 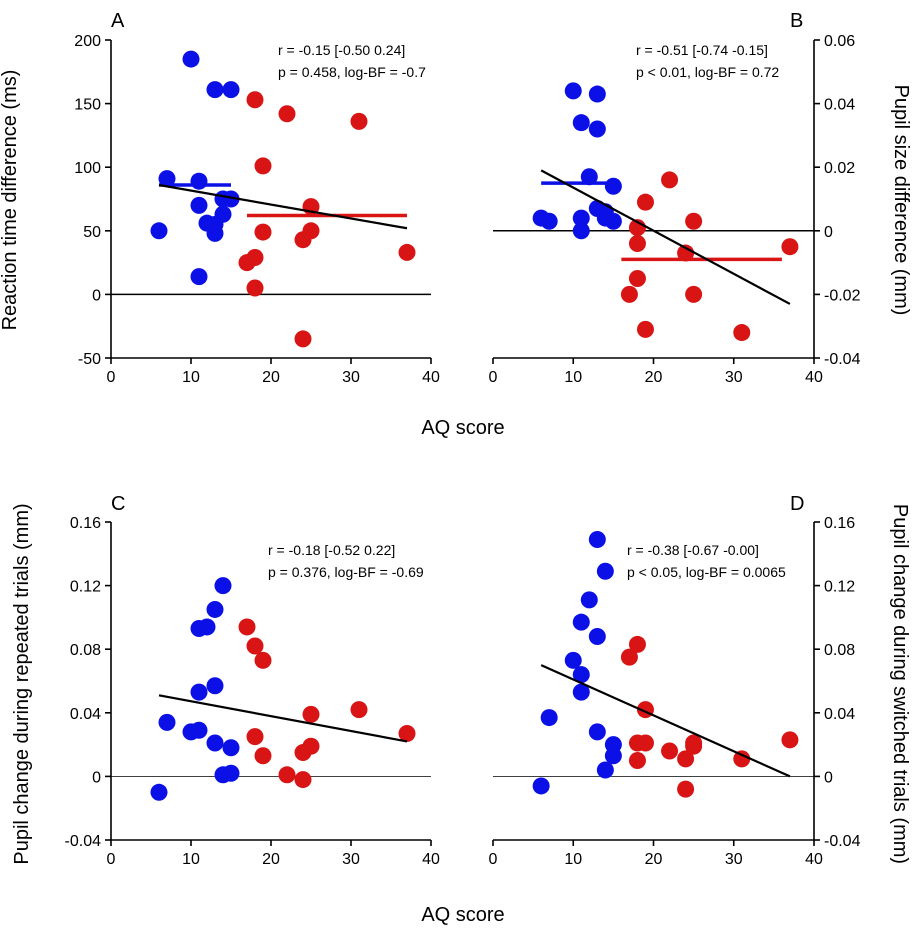 What do you see at coordinates (431, 859) in the screenshot?
I see `panel-c-x-tick-label: 40` at bounding box center [431, 859].